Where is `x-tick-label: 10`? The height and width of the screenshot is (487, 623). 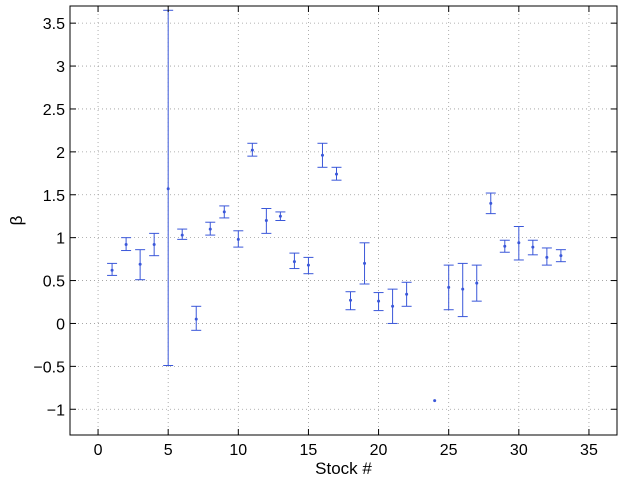 x-tick-label: 10 is located at coordinates (238, 450).